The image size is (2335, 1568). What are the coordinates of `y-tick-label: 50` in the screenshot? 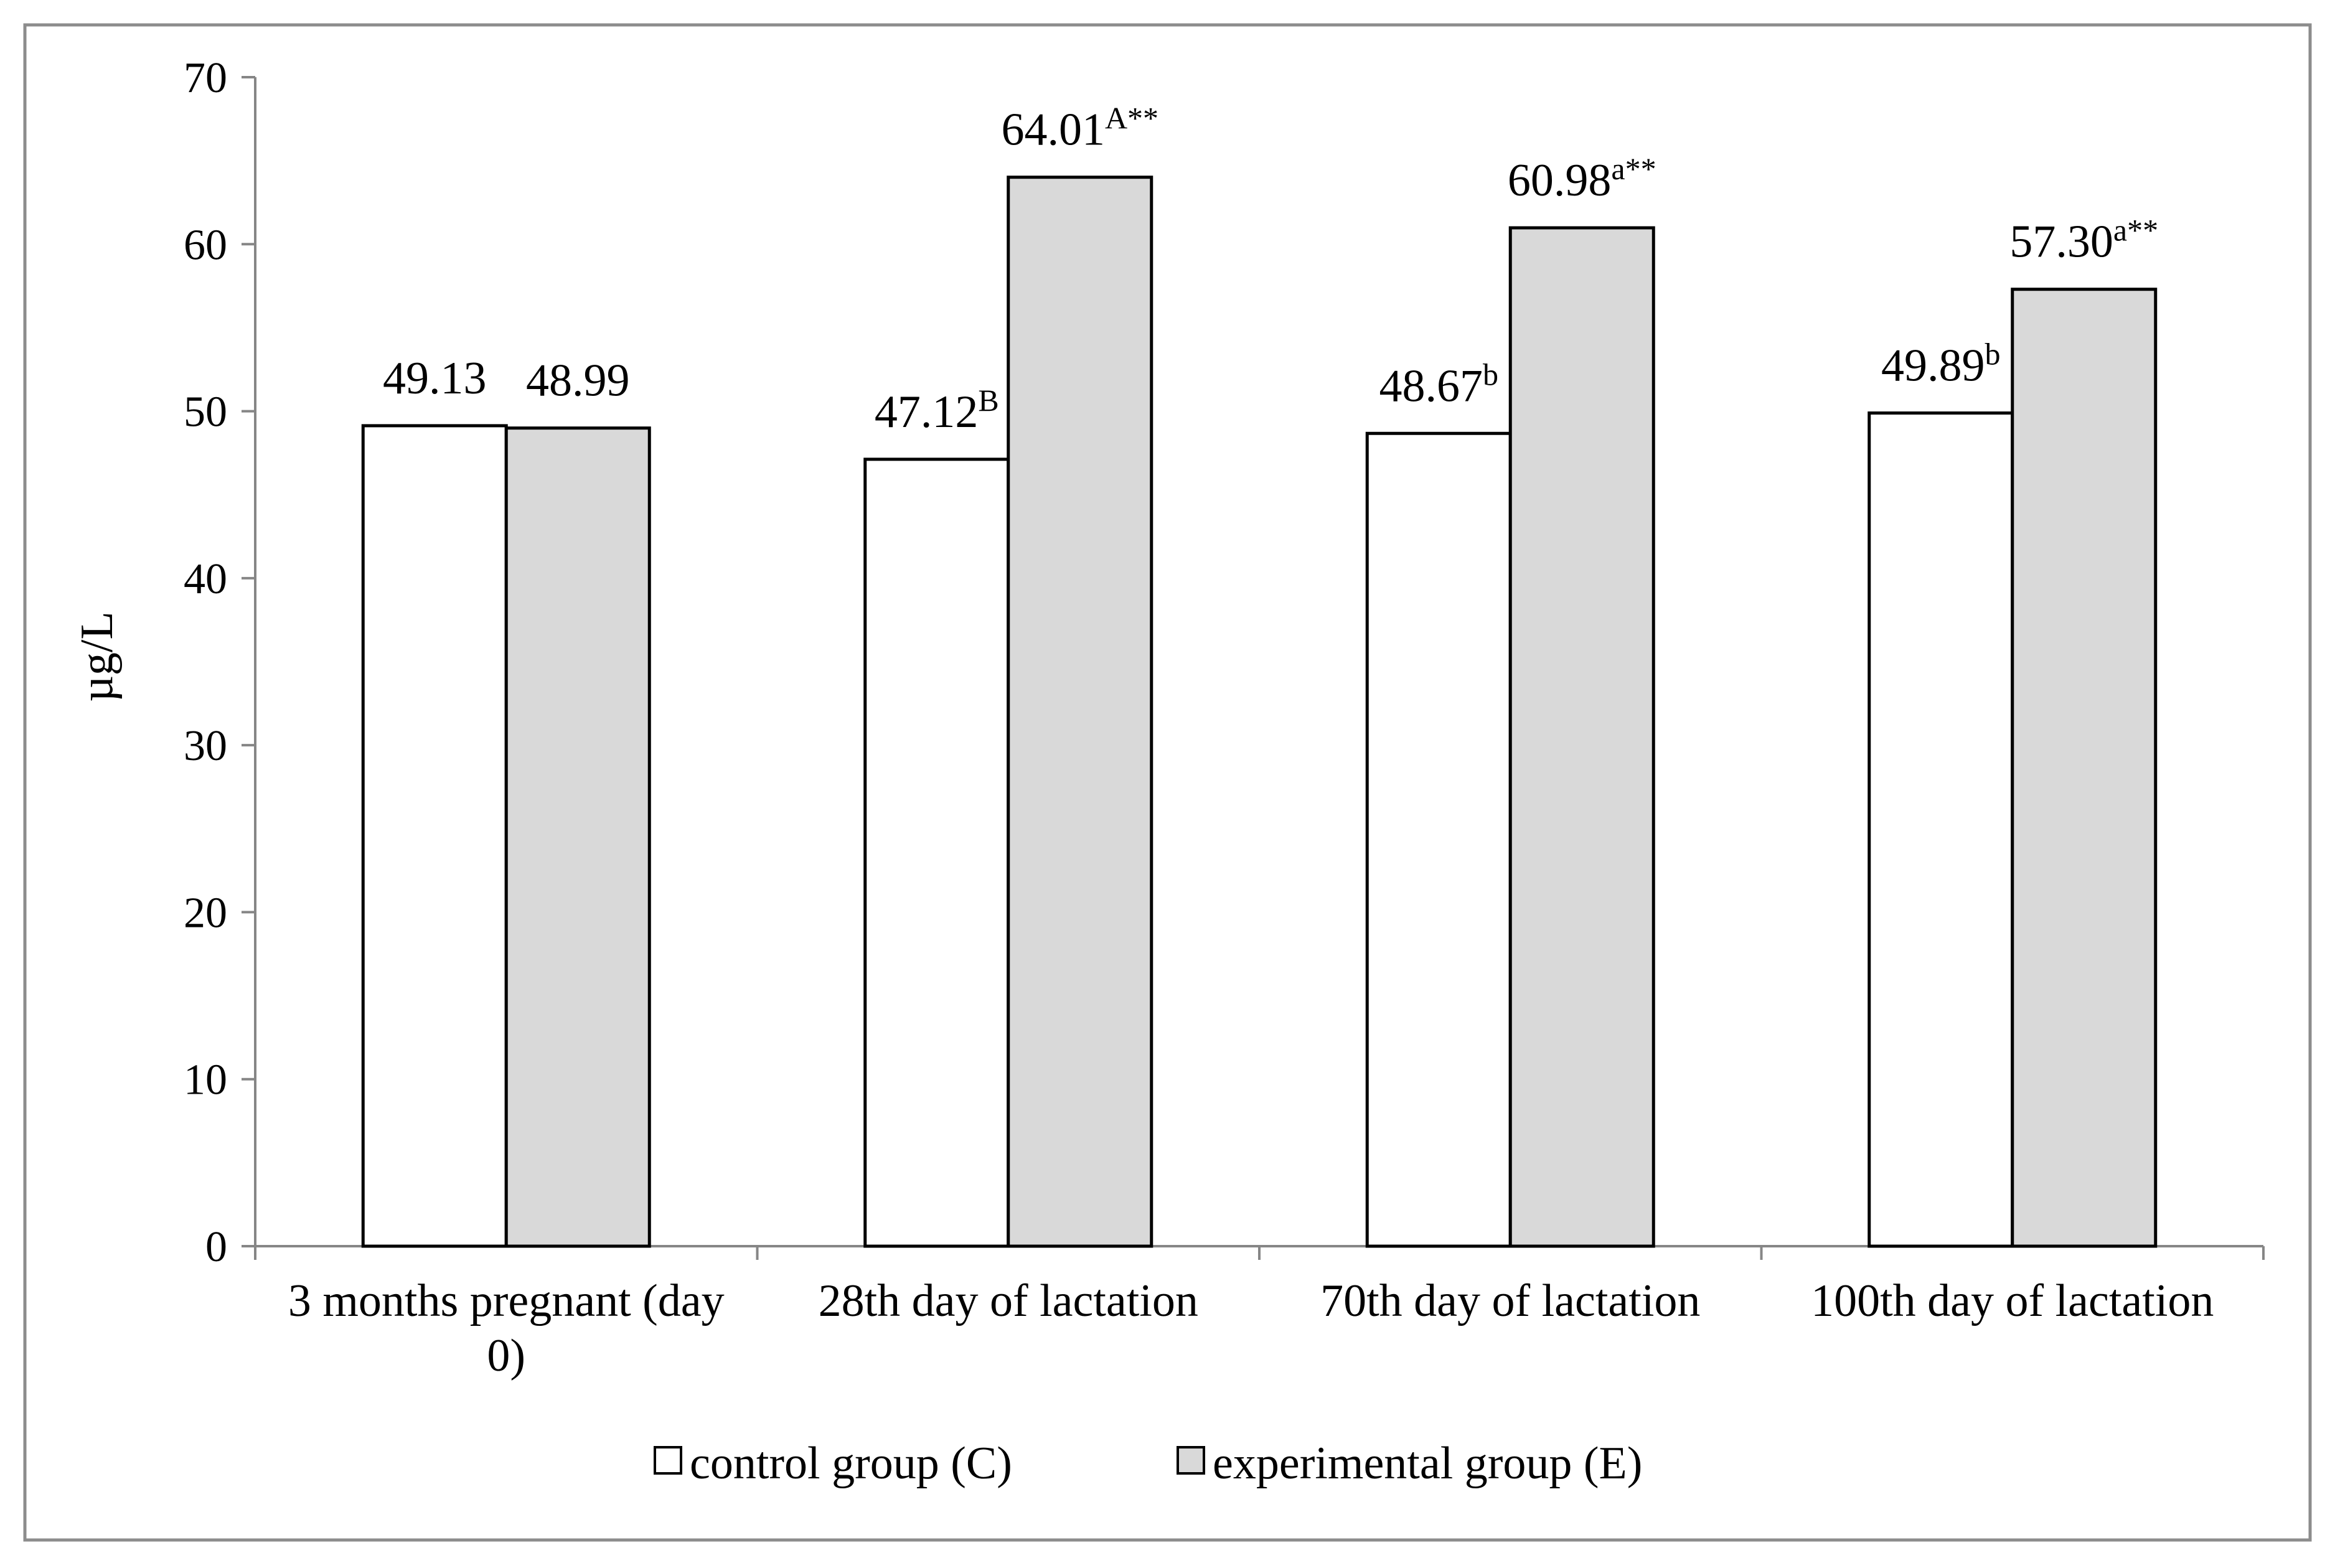 It's located at (205, 412).